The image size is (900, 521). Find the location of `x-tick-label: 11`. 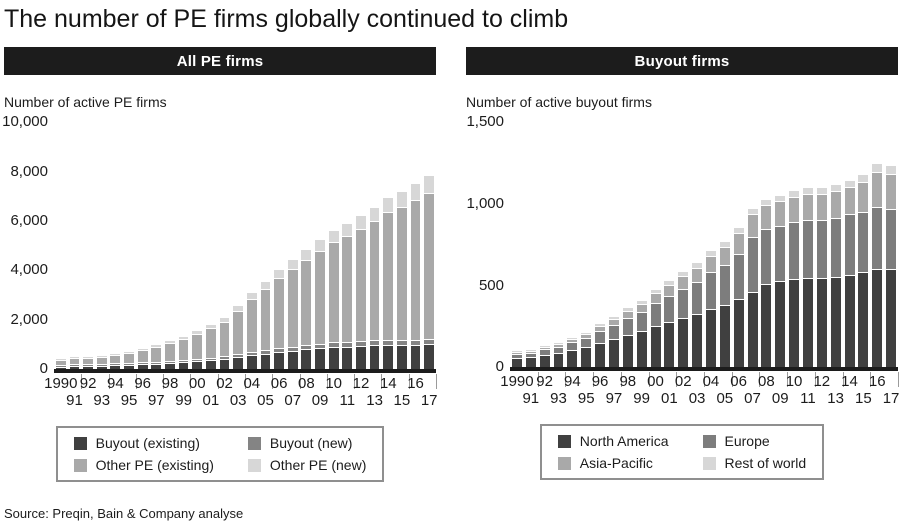

x-tick-label: 11 is located at coordinates (808, 399).